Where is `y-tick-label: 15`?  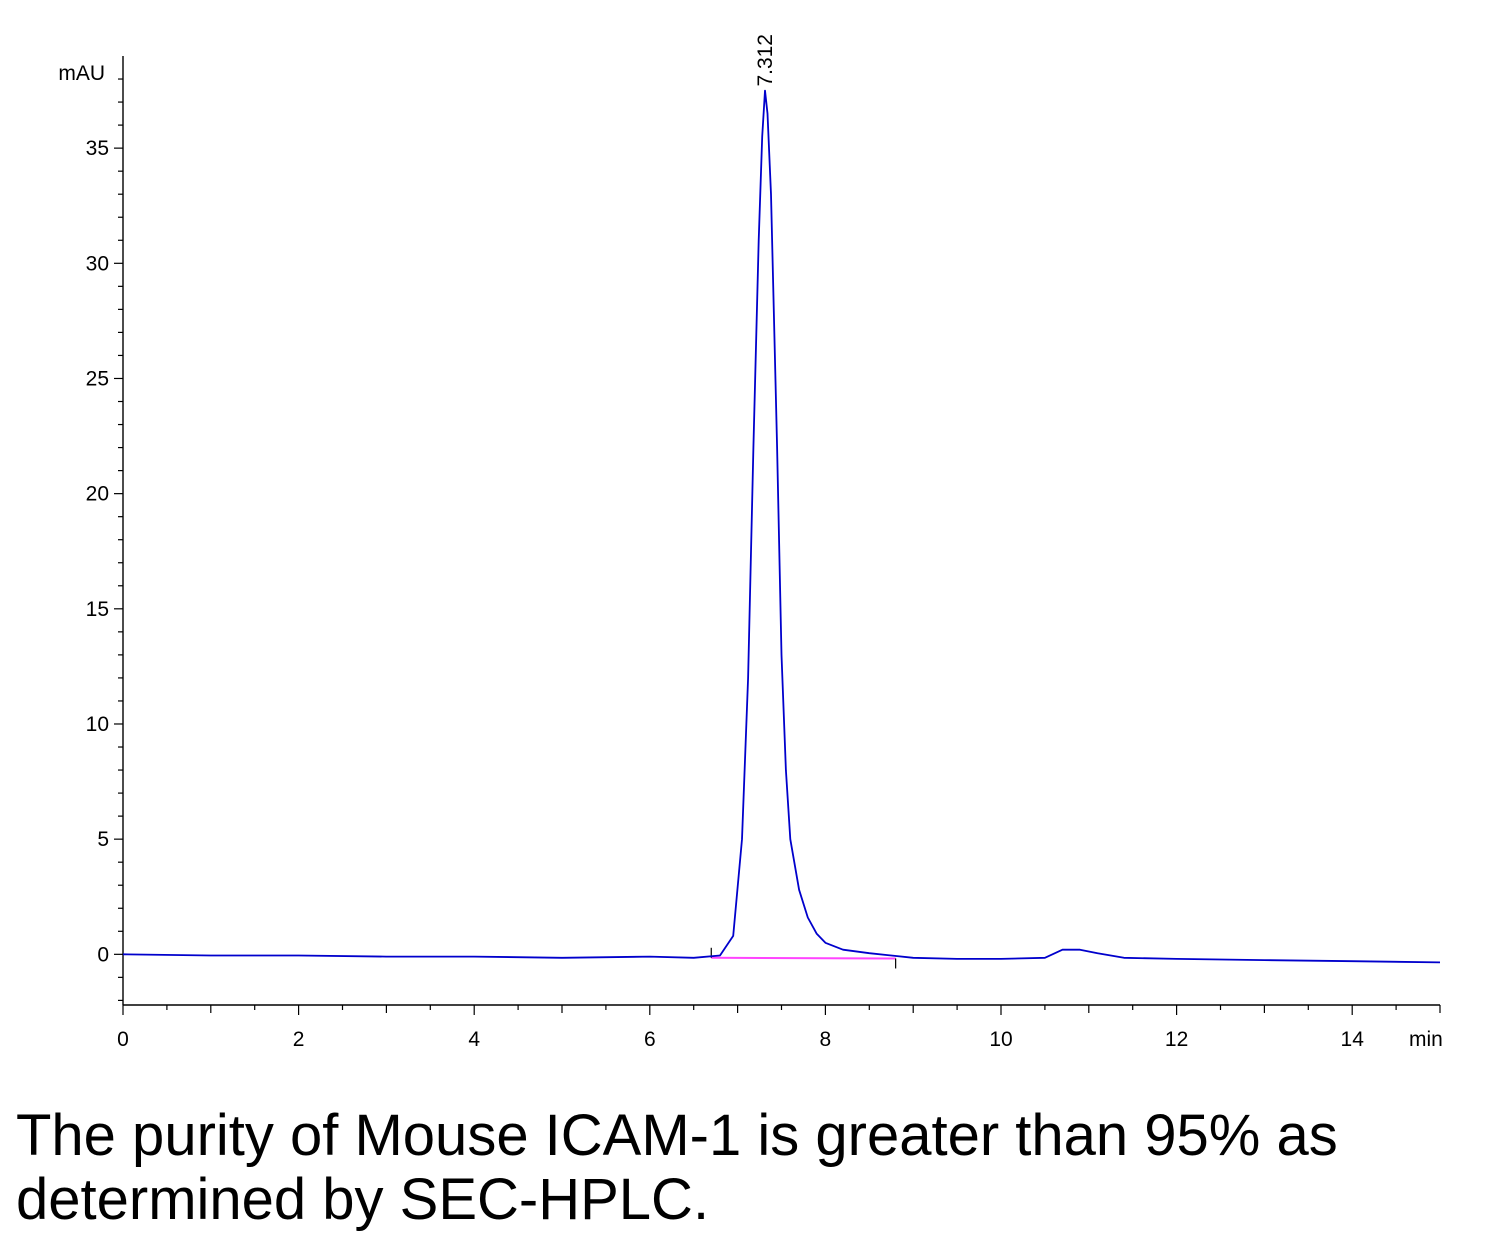 y-tick-label: 15 is located at coordinates (97, 609).